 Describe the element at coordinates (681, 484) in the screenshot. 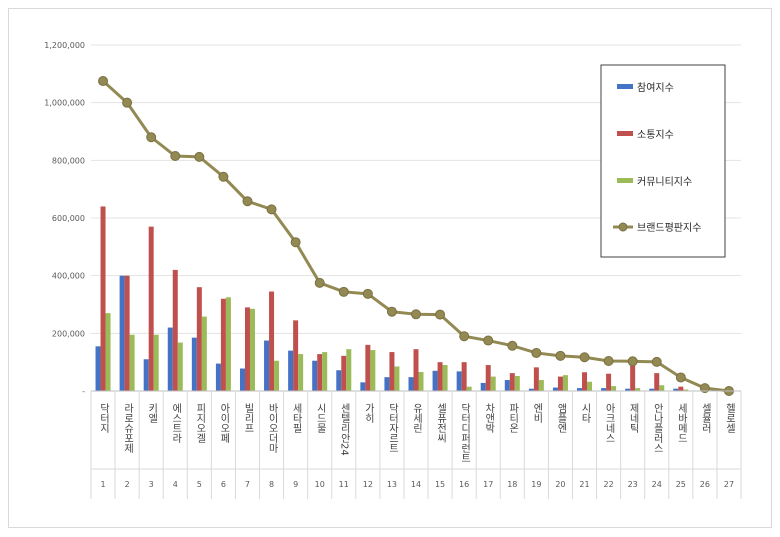

I see `category-index: 25` at that location.